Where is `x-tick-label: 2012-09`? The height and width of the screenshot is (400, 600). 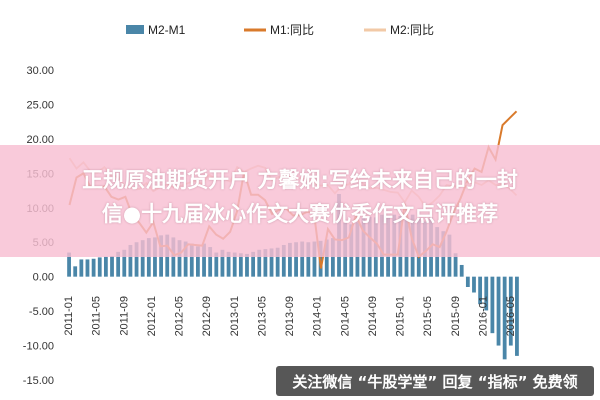 x-tick-label: 2012-09 is located at coordinates (207, 316).